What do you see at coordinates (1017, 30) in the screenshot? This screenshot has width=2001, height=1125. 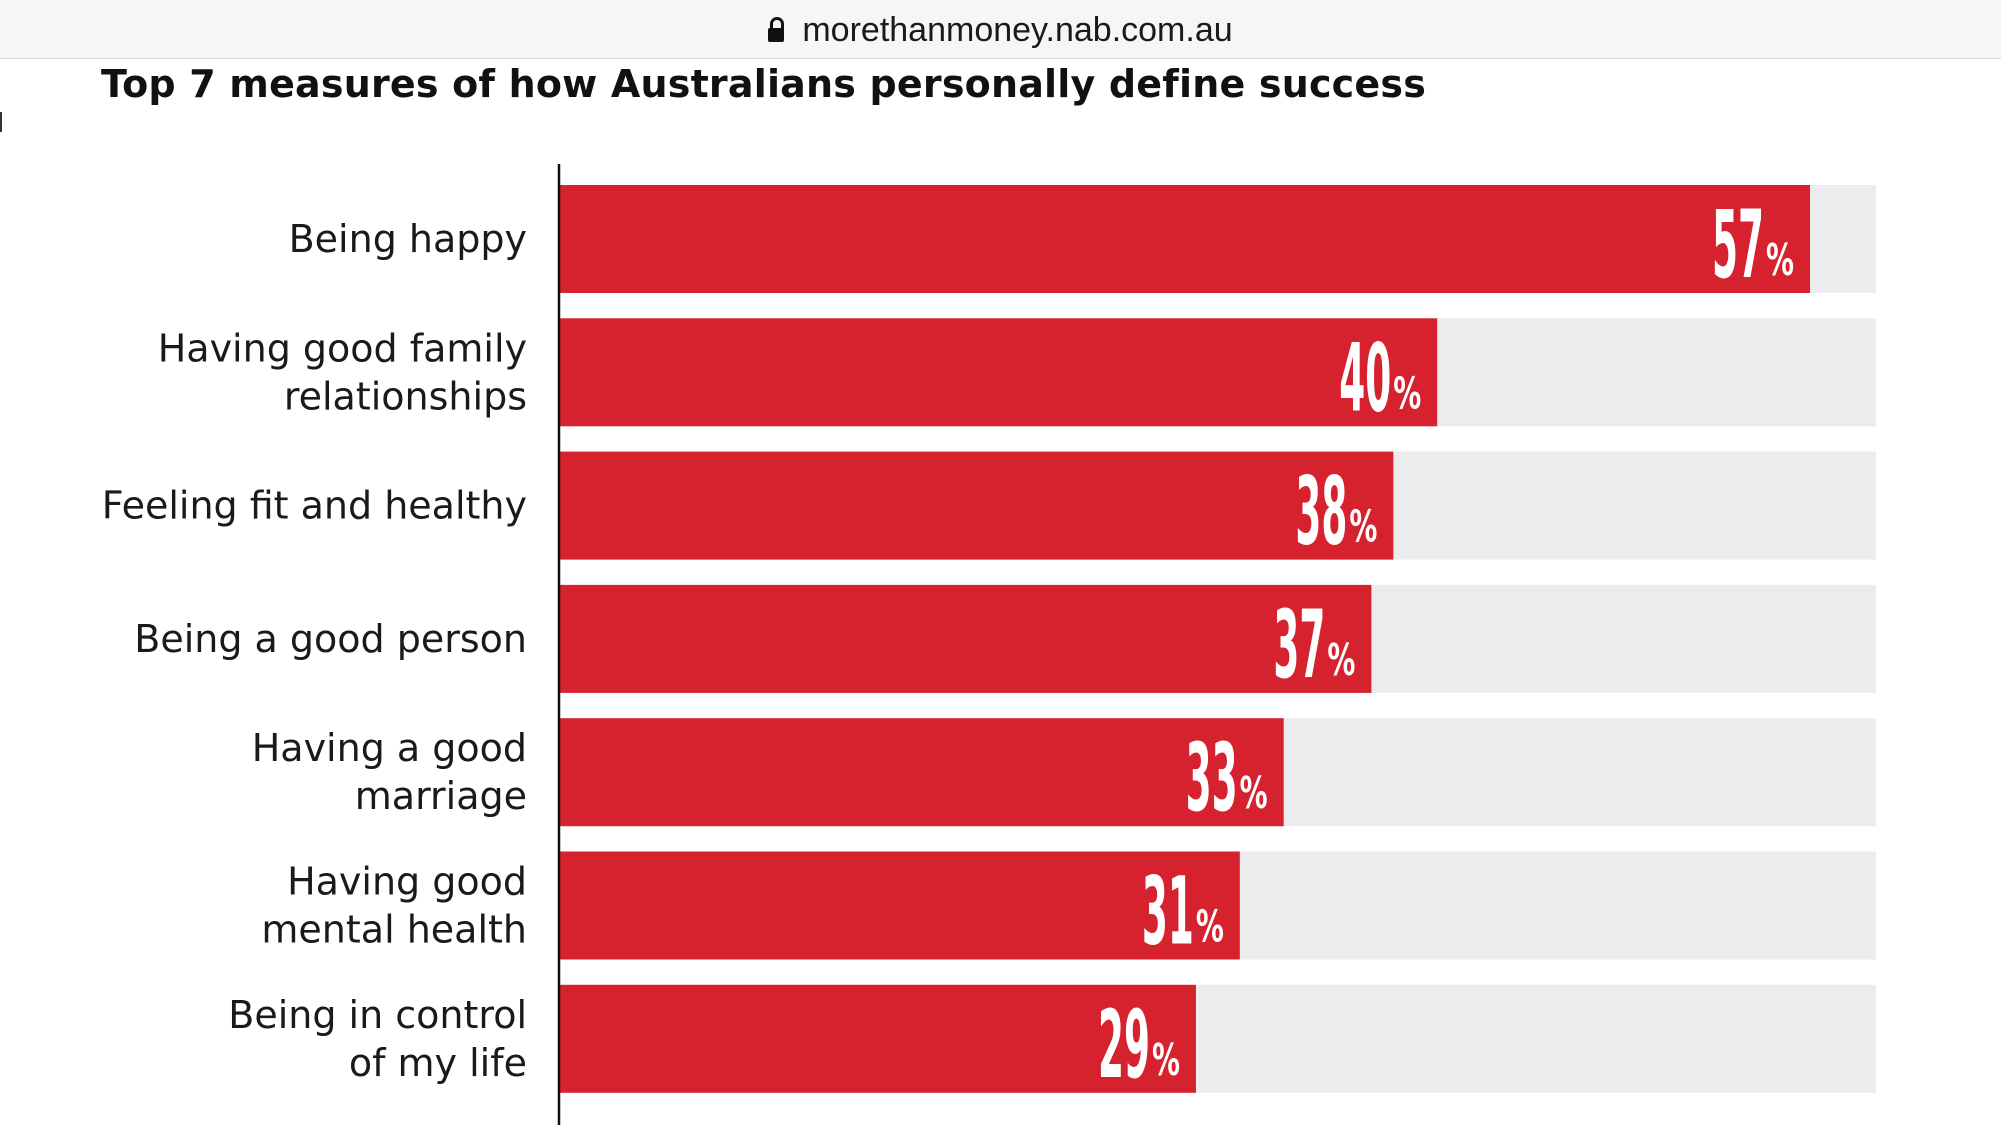 I see `url-text: morethanmoney.nab.com.au` at bounding box center [1017, 30].